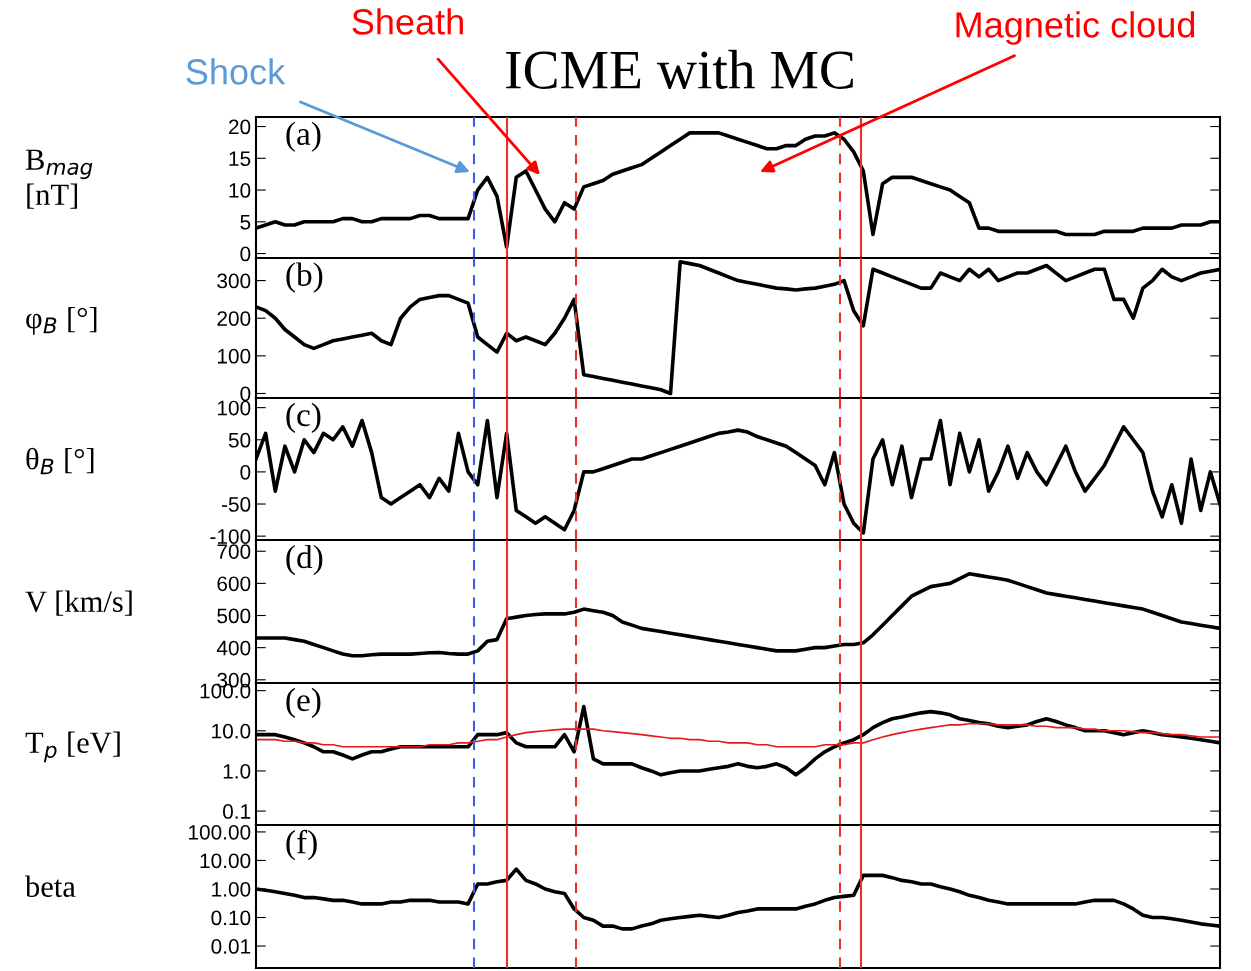 The height and width of the screenshot is (971, 1251). I want to click on y-tick-label: 300, so click(234, 281).